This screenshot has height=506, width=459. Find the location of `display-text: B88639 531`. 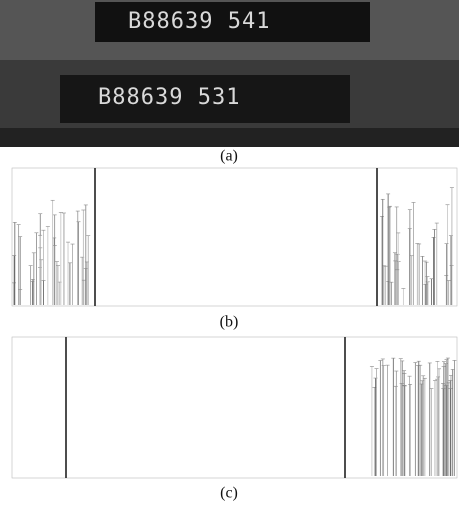

display-text: B88639 531 is located at coordinates (169, 97).